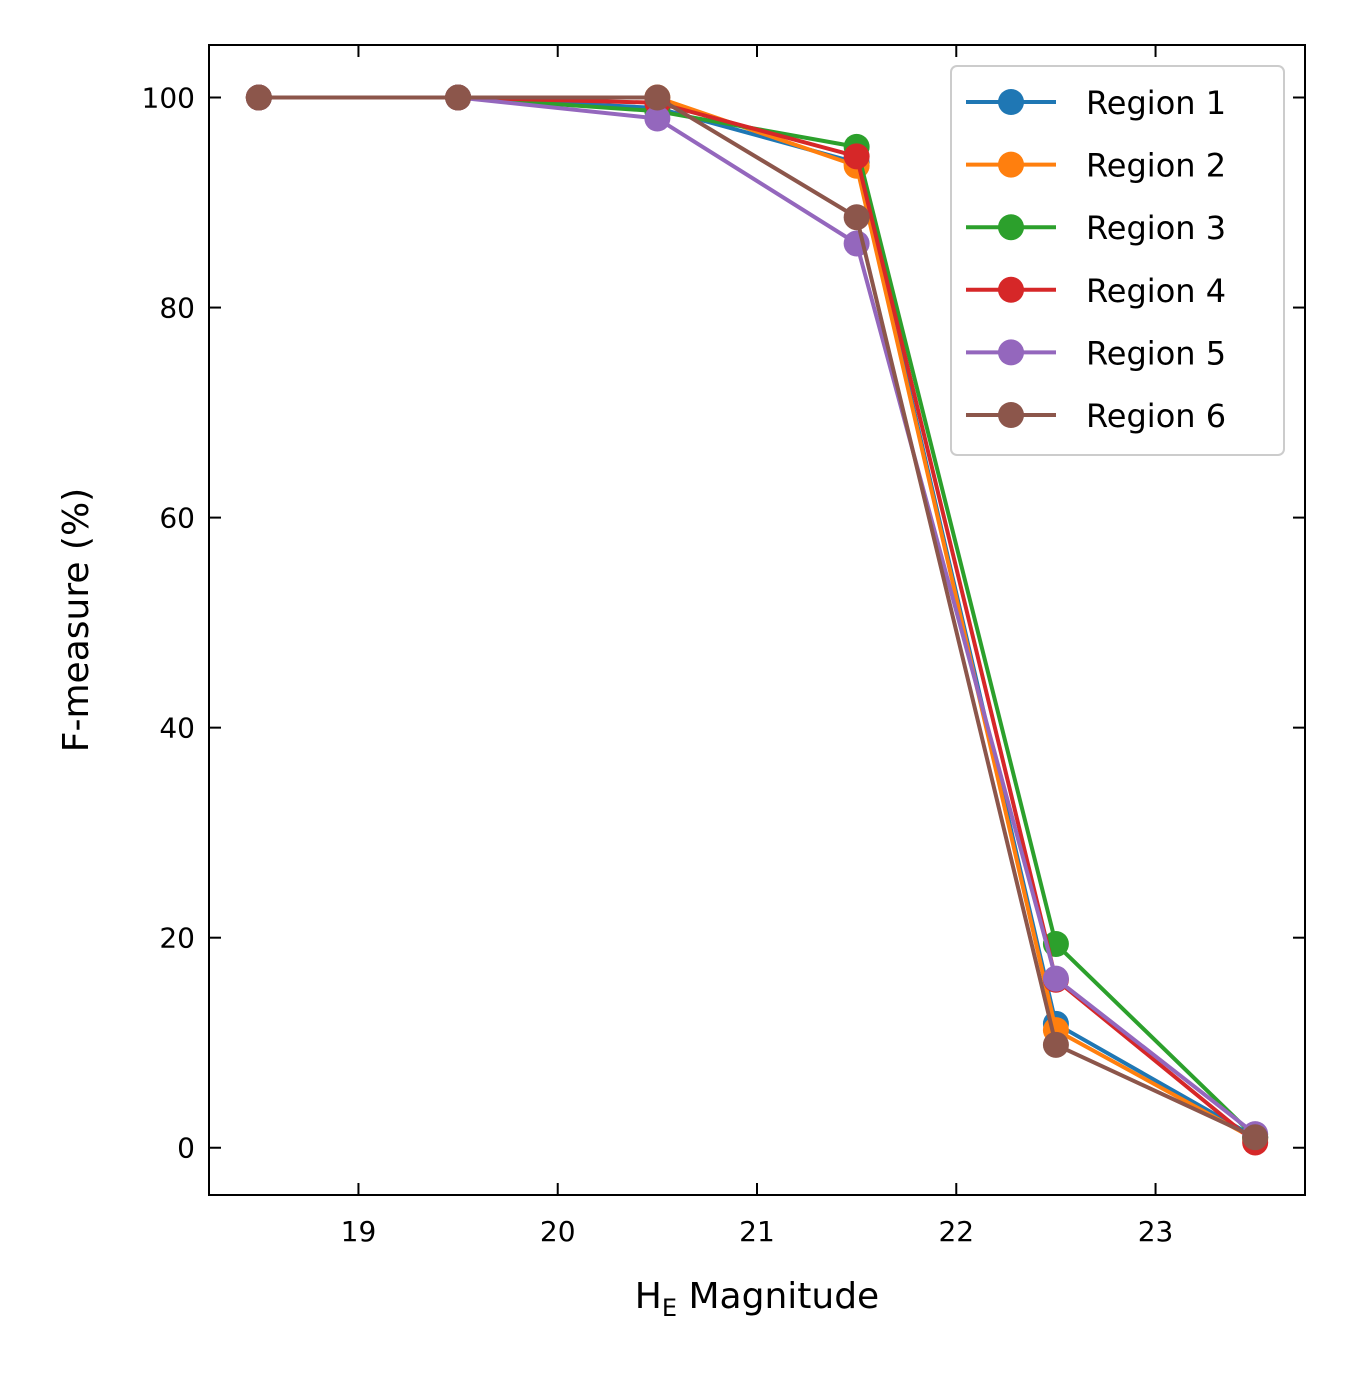 Image resolution: width=1350 pixels, height=1380 pixels. Describe the element at coordinates (1156, 103) in the screenshot. I see `legend-label: Region 1` at that location.